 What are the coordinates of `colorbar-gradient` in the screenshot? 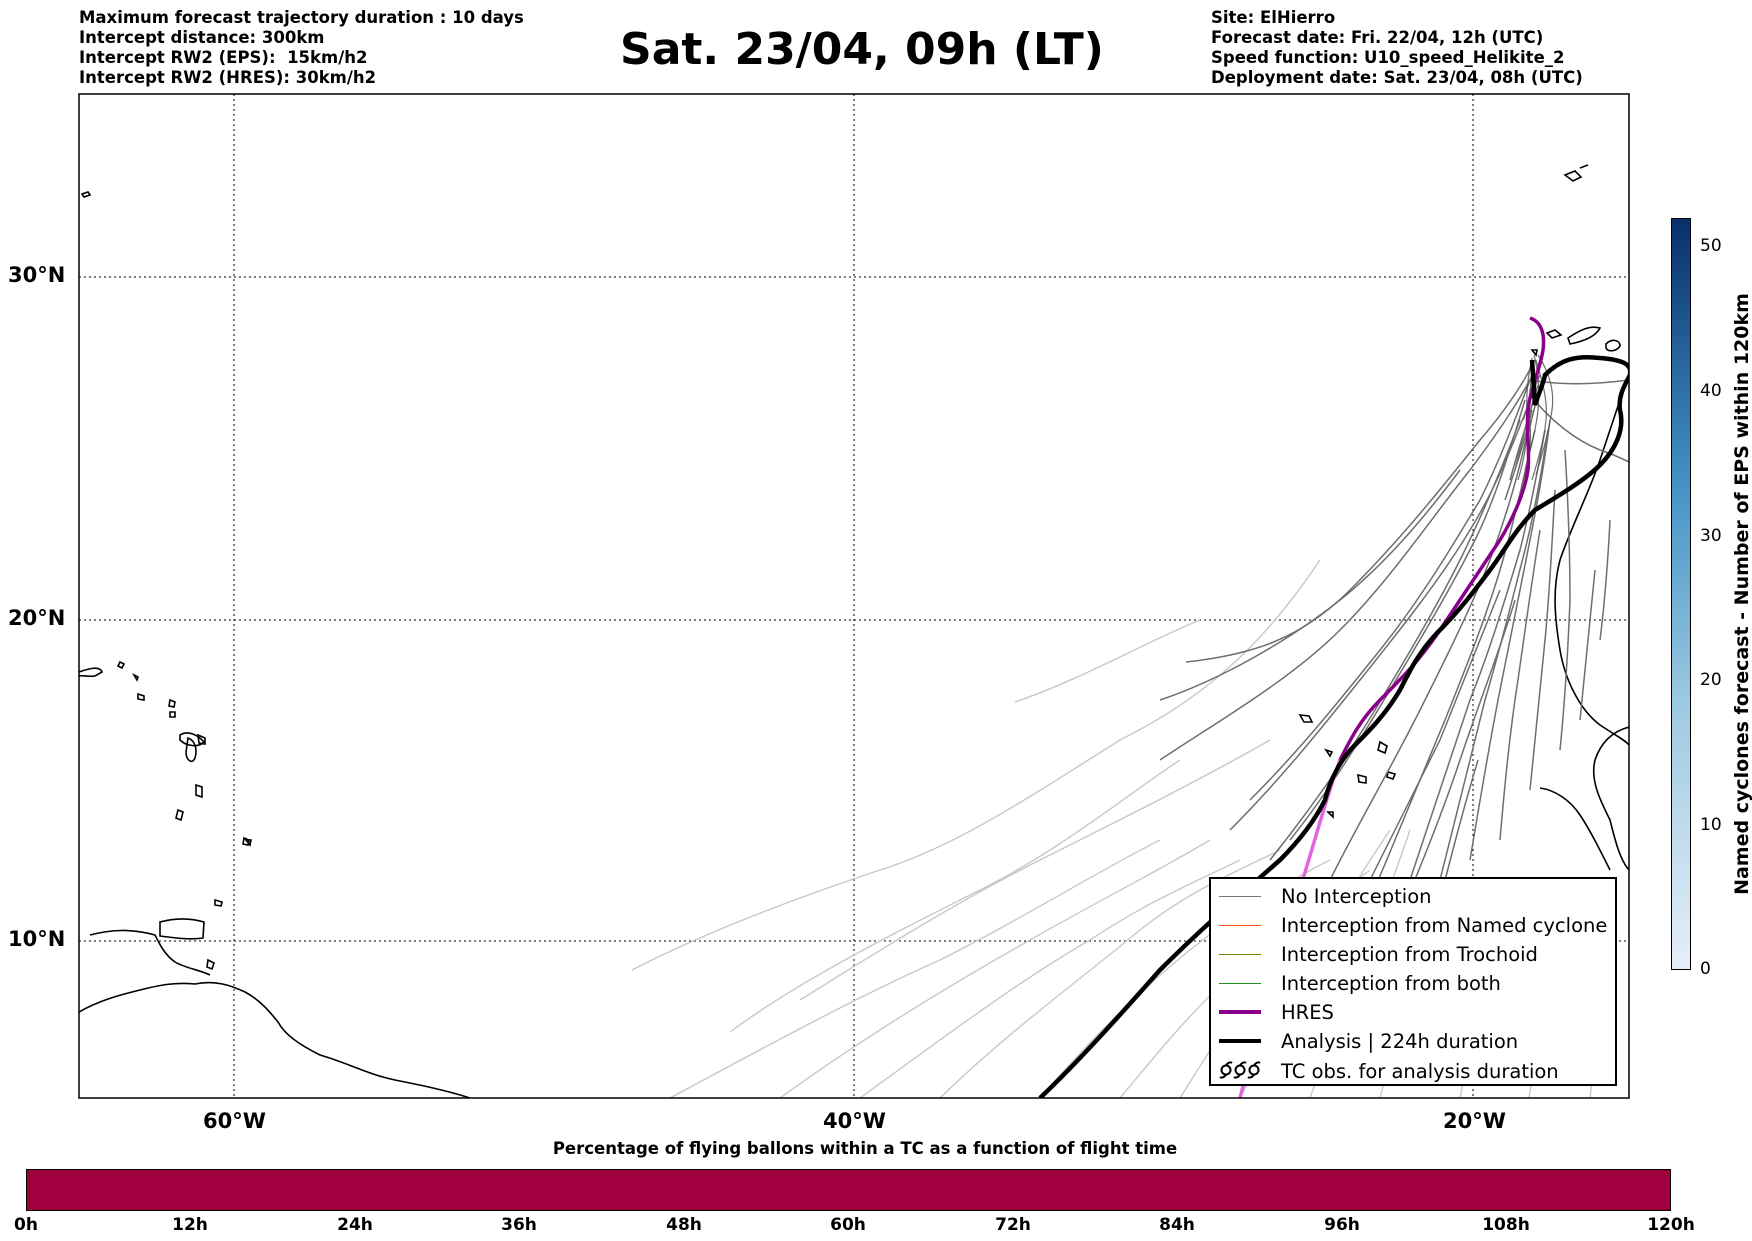 It's located at (1681, 594).